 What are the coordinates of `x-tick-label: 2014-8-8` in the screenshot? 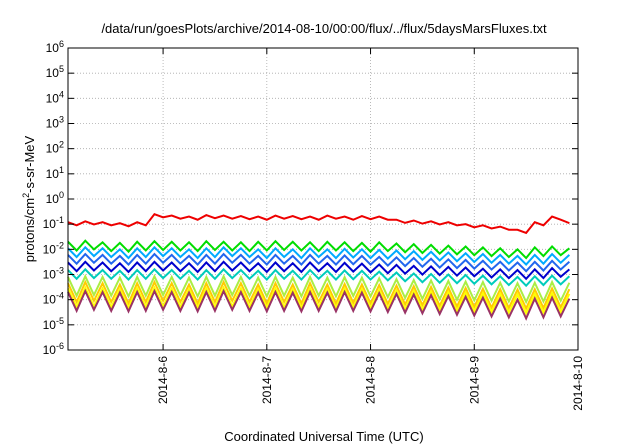 It's located at (371, 380).